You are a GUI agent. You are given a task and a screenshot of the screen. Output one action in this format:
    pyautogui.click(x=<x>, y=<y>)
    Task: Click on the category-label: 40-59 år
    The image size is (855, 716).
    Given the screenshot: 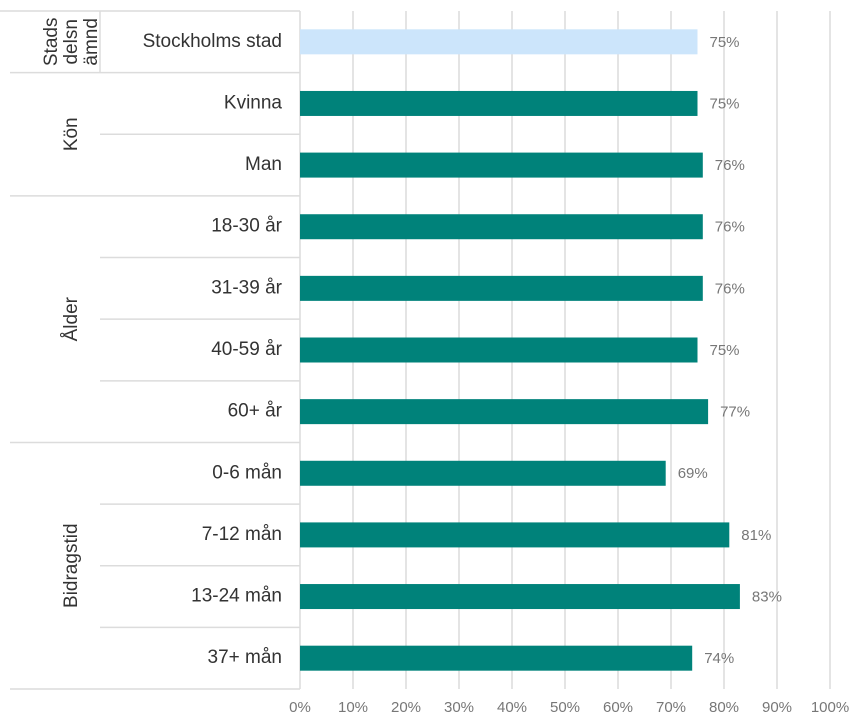 What is the action you would take?
    pyautogui.click(x=246, y=349)
    